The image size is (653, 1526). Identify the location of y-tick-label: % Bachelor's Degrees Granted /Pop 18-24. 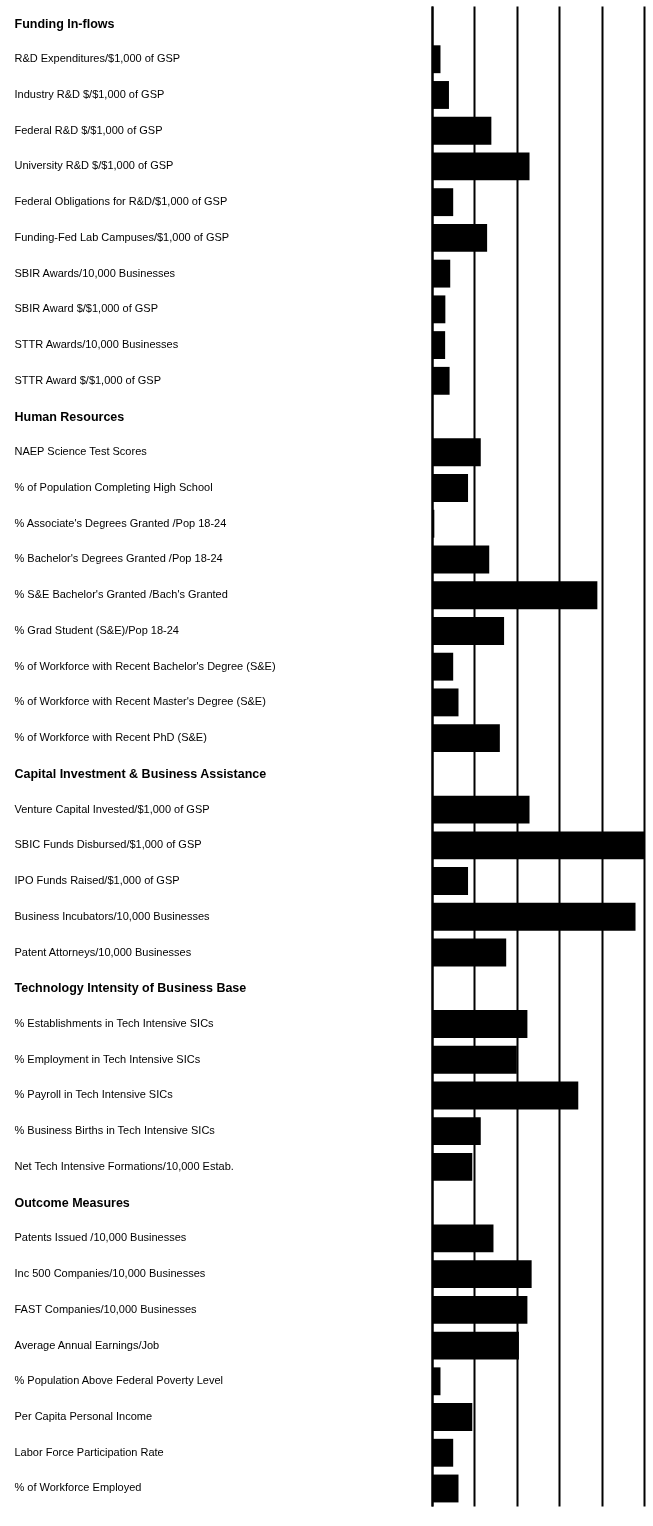
(118, 558).